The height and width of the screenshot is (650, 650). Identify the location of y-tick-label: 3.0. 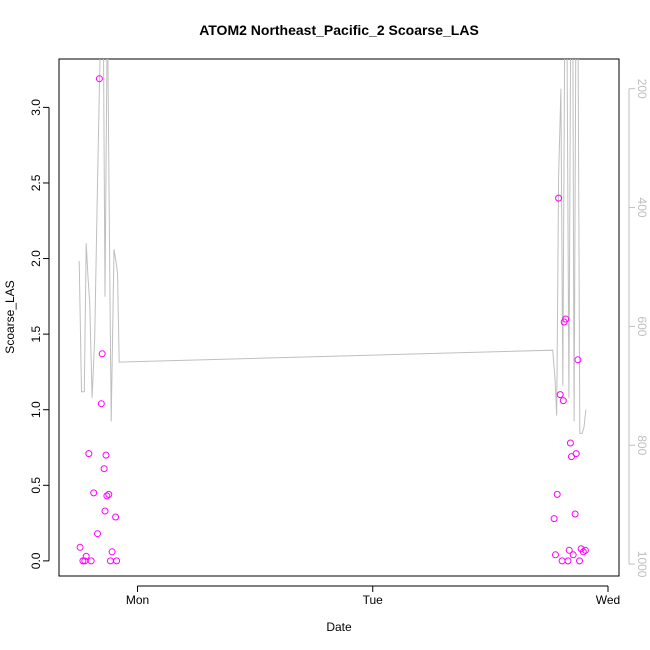
(36, 107).